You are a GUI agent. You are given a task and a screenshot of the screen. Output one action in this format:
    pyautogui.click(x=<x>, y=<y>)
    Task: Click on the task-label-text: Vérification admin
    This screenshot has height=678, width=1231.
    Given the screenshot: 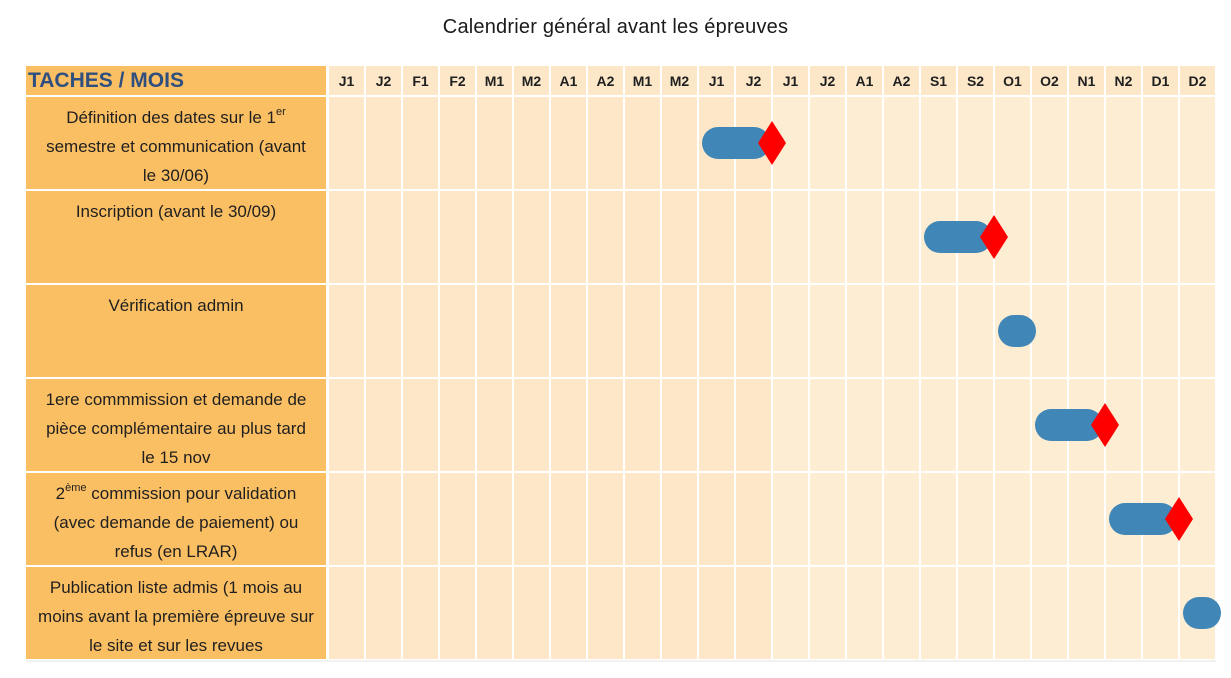 What is the action you would take?
    pyautogui.click(x=176, y=305)
    